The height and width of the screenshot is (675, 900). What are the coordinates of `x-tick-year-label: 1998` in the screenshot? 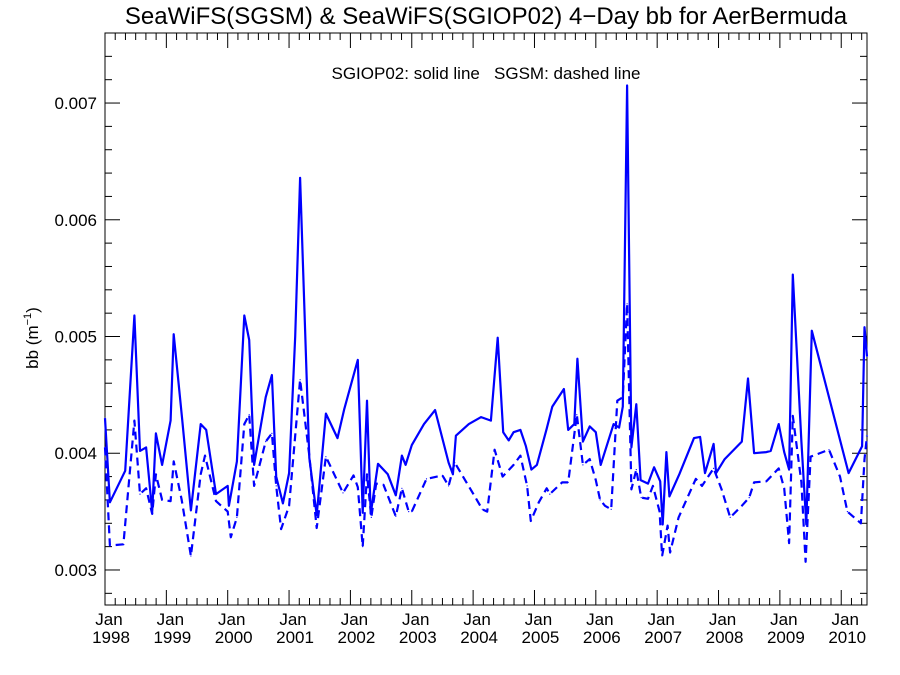 It's located at (111, 637).